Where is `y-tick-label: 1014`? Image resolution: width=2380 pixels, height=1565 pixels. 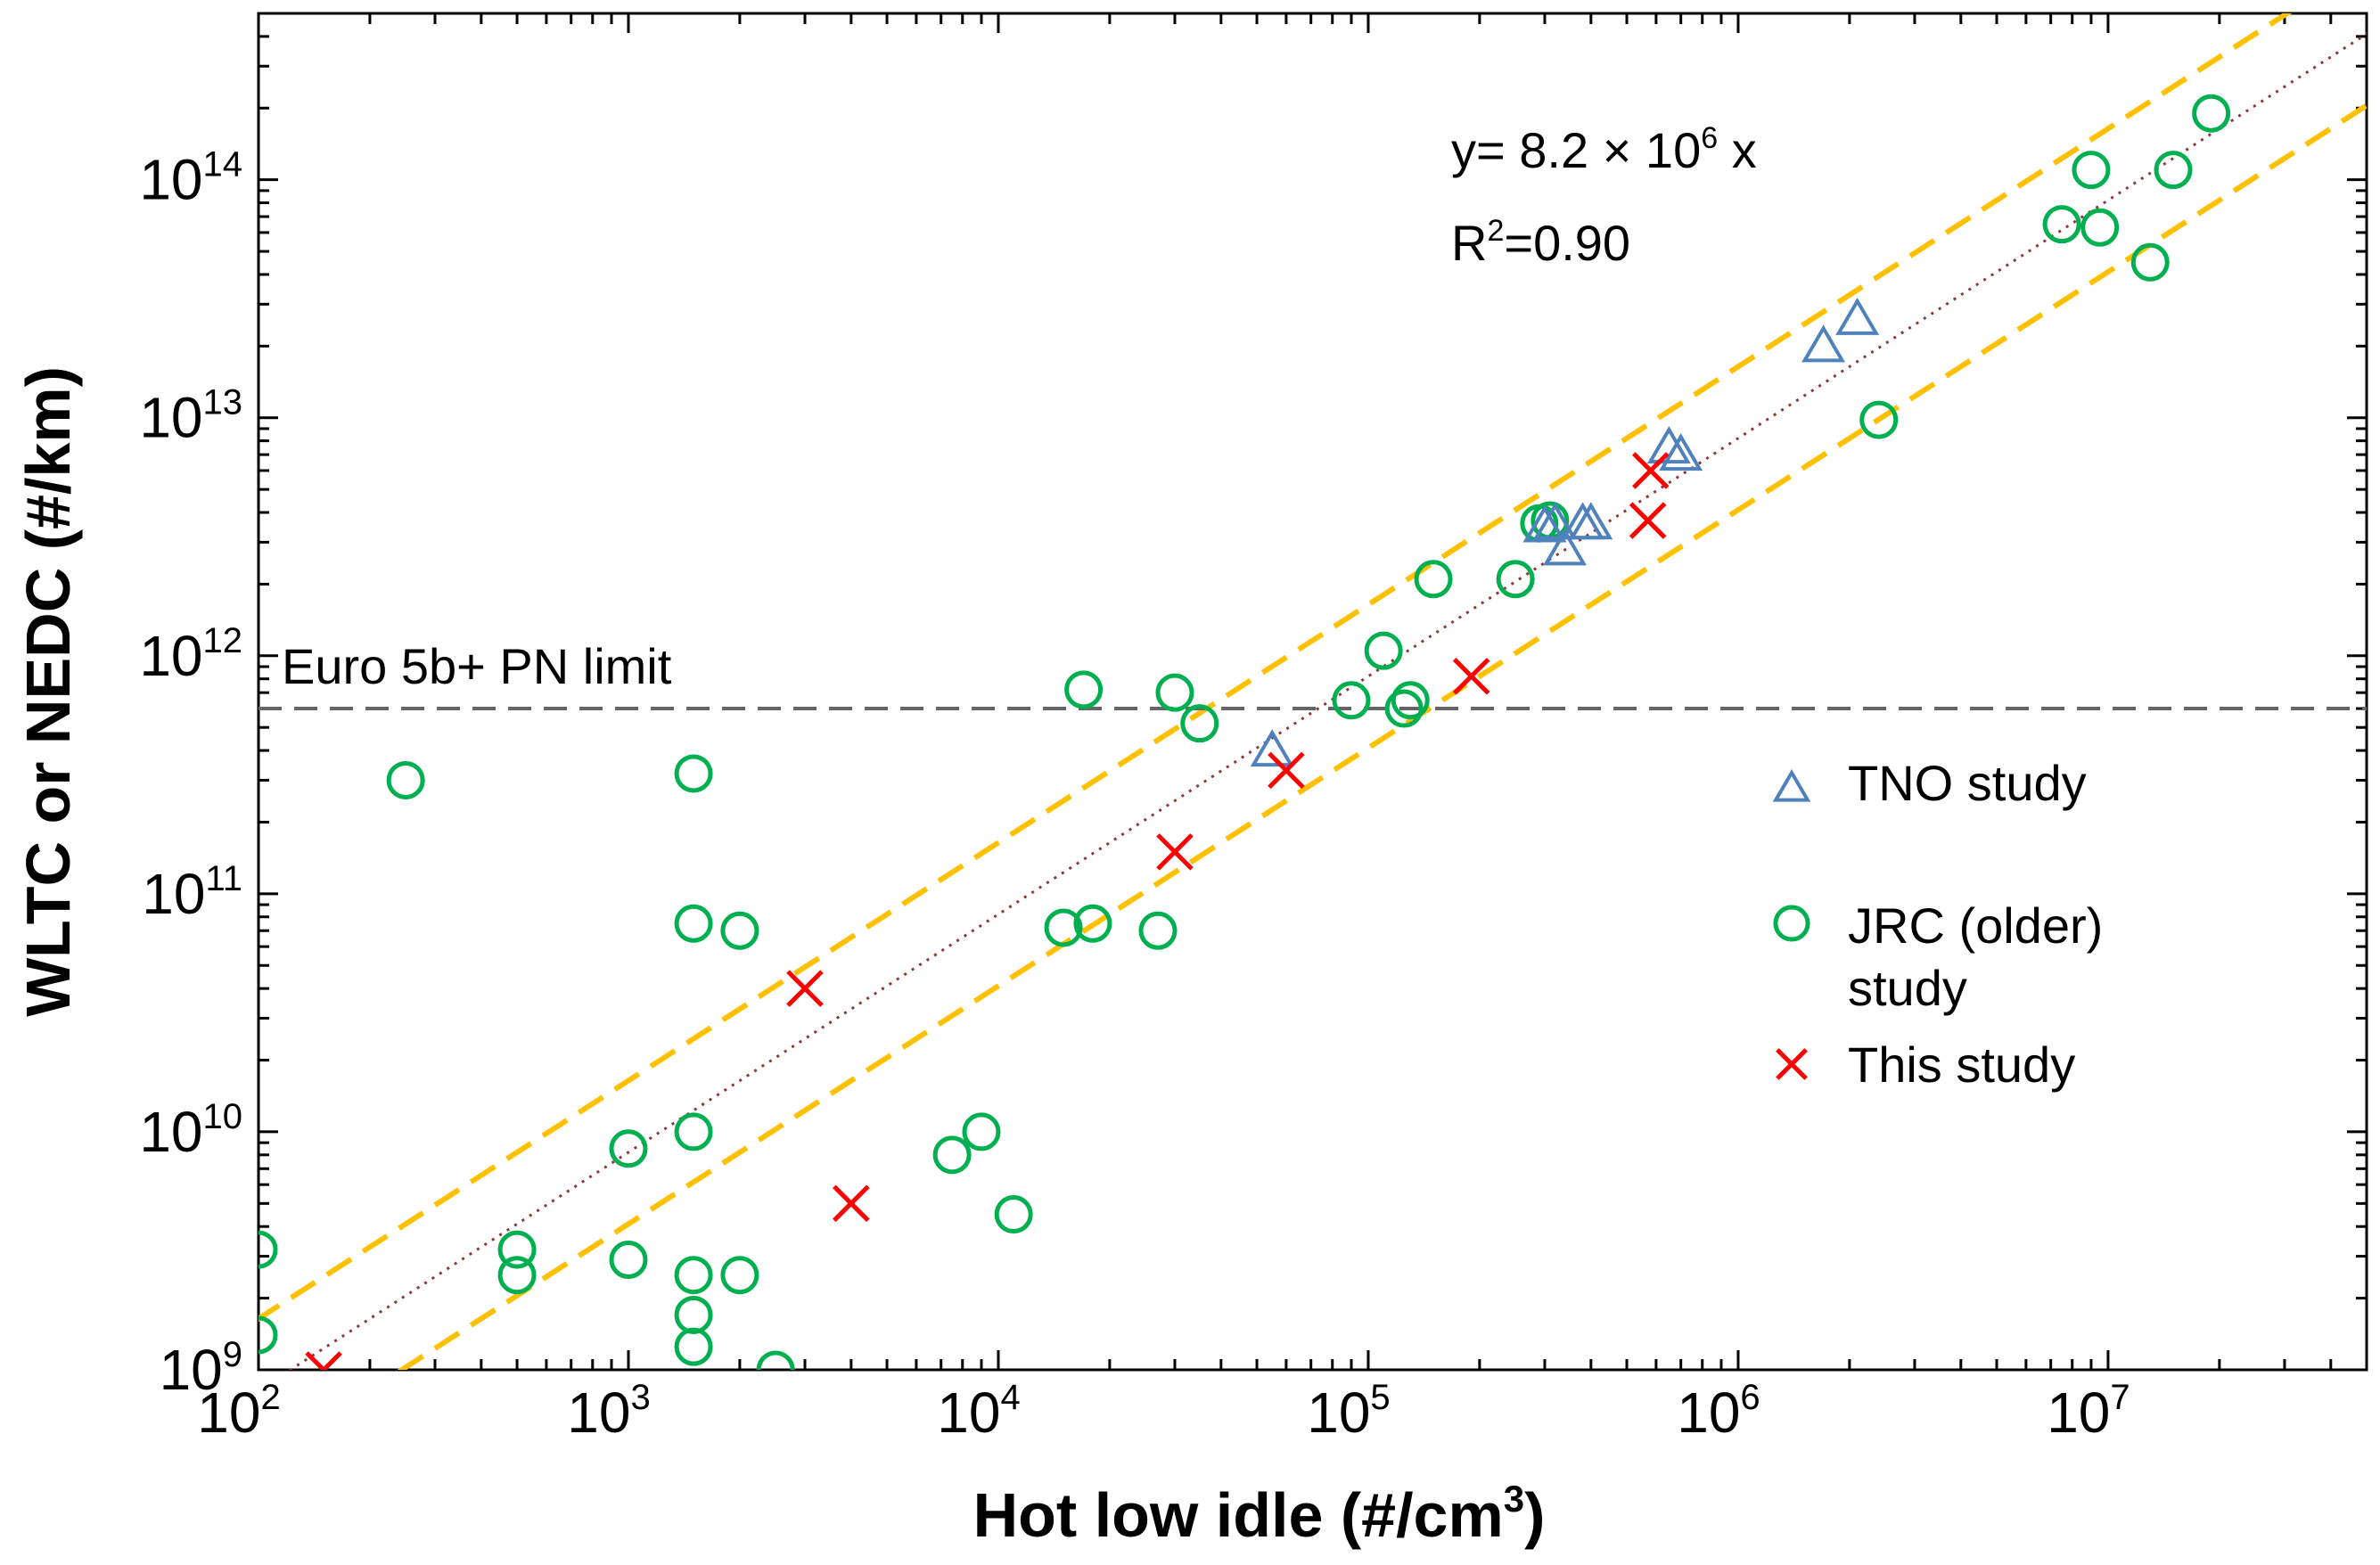 y-tick-label: 1014 is located at coordinates (190, 178).